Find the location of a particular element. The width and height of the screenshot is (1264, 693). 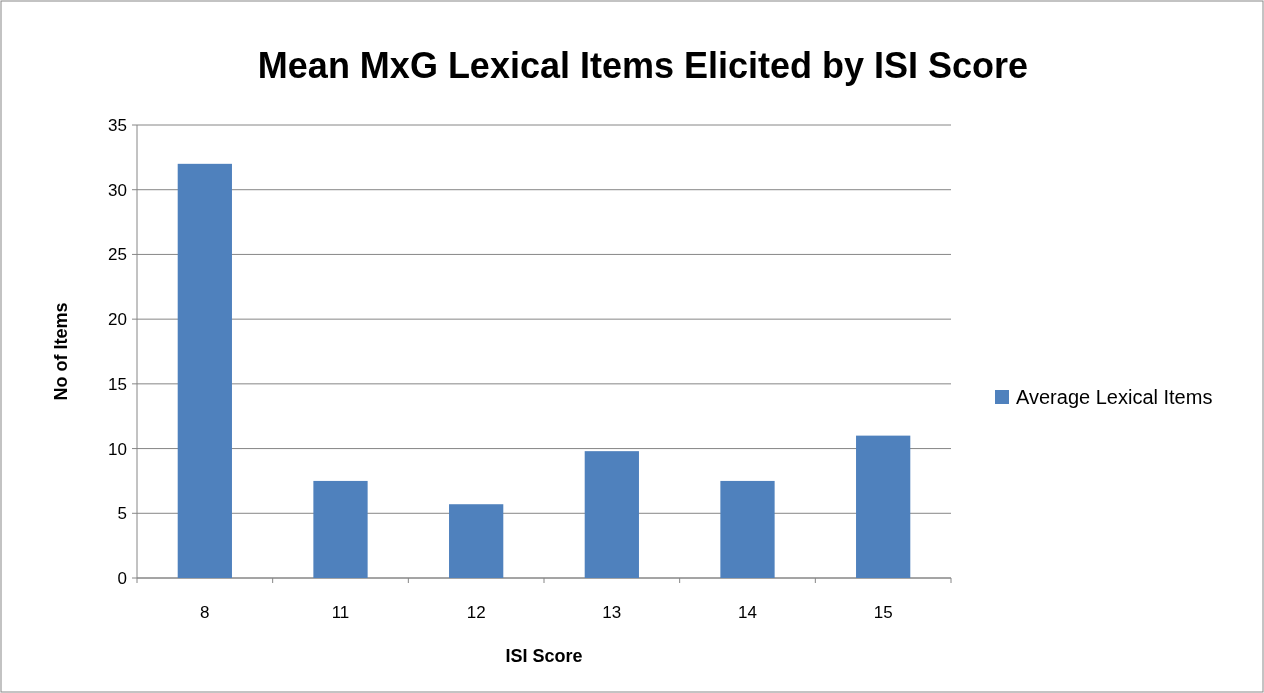

y-tick-label: 0 is located at coordinates (122, 578).